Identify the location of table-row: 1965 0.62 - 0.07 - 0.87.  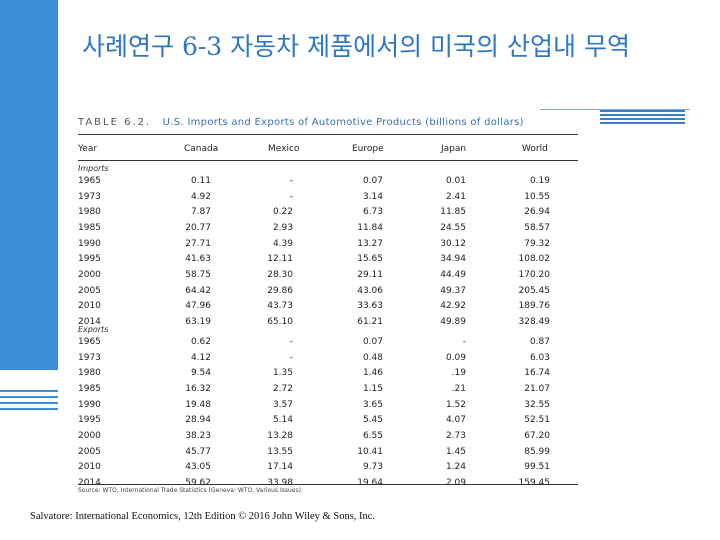
(328, 345).